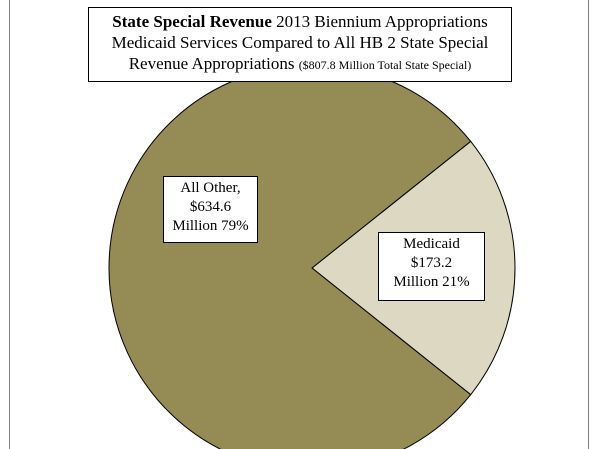  Describe the element at coordinates (431, 244) in the screenshot. I see `slice-label-line: Medicaid` at that location.